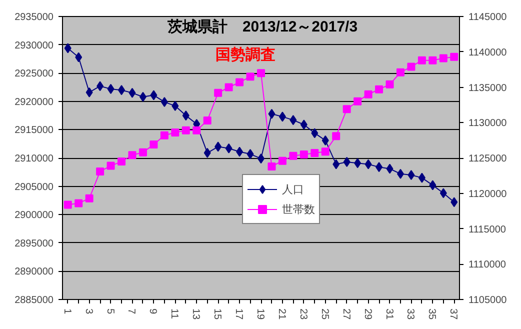  I want to click on y-tick-label: 2890000, so click(34, 272).